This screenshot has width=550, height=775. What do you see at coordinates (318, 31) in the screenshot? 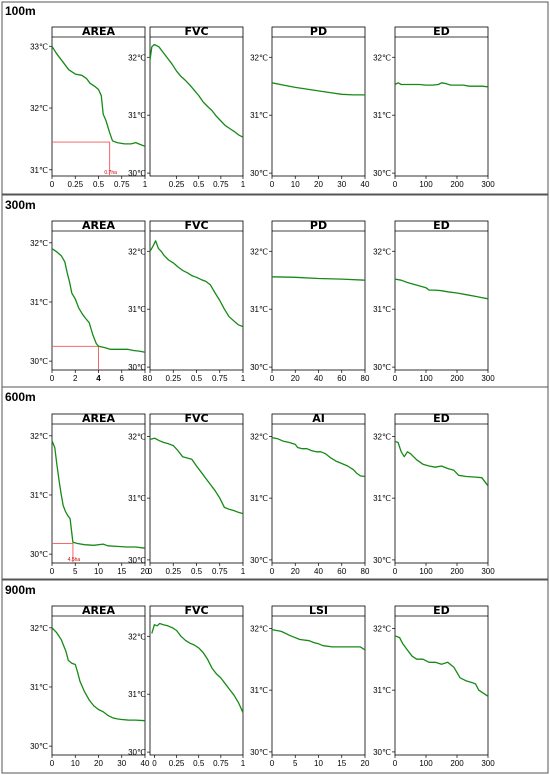
I see `panel-title: PD` at bounding box center [318, 31].